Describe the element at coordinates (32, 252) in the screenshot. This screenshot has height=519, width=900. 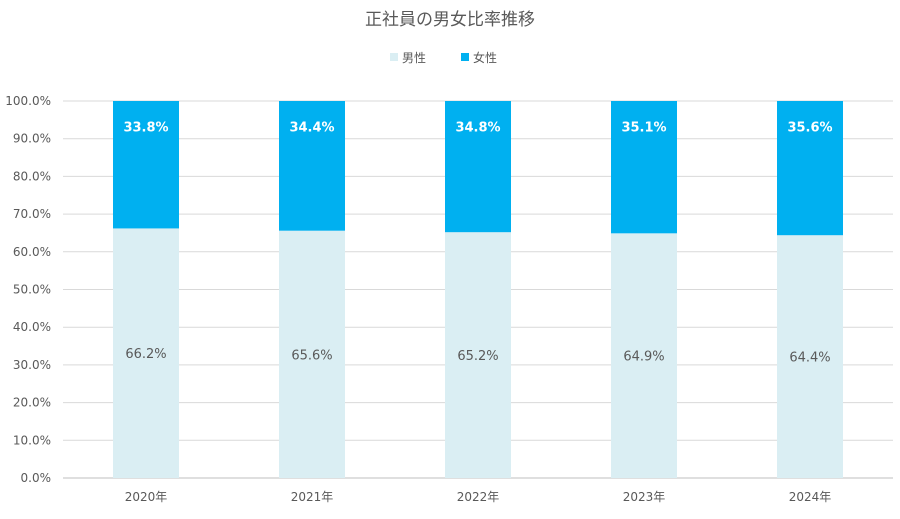
I see `y-tick-label: 60.0%` at that location.